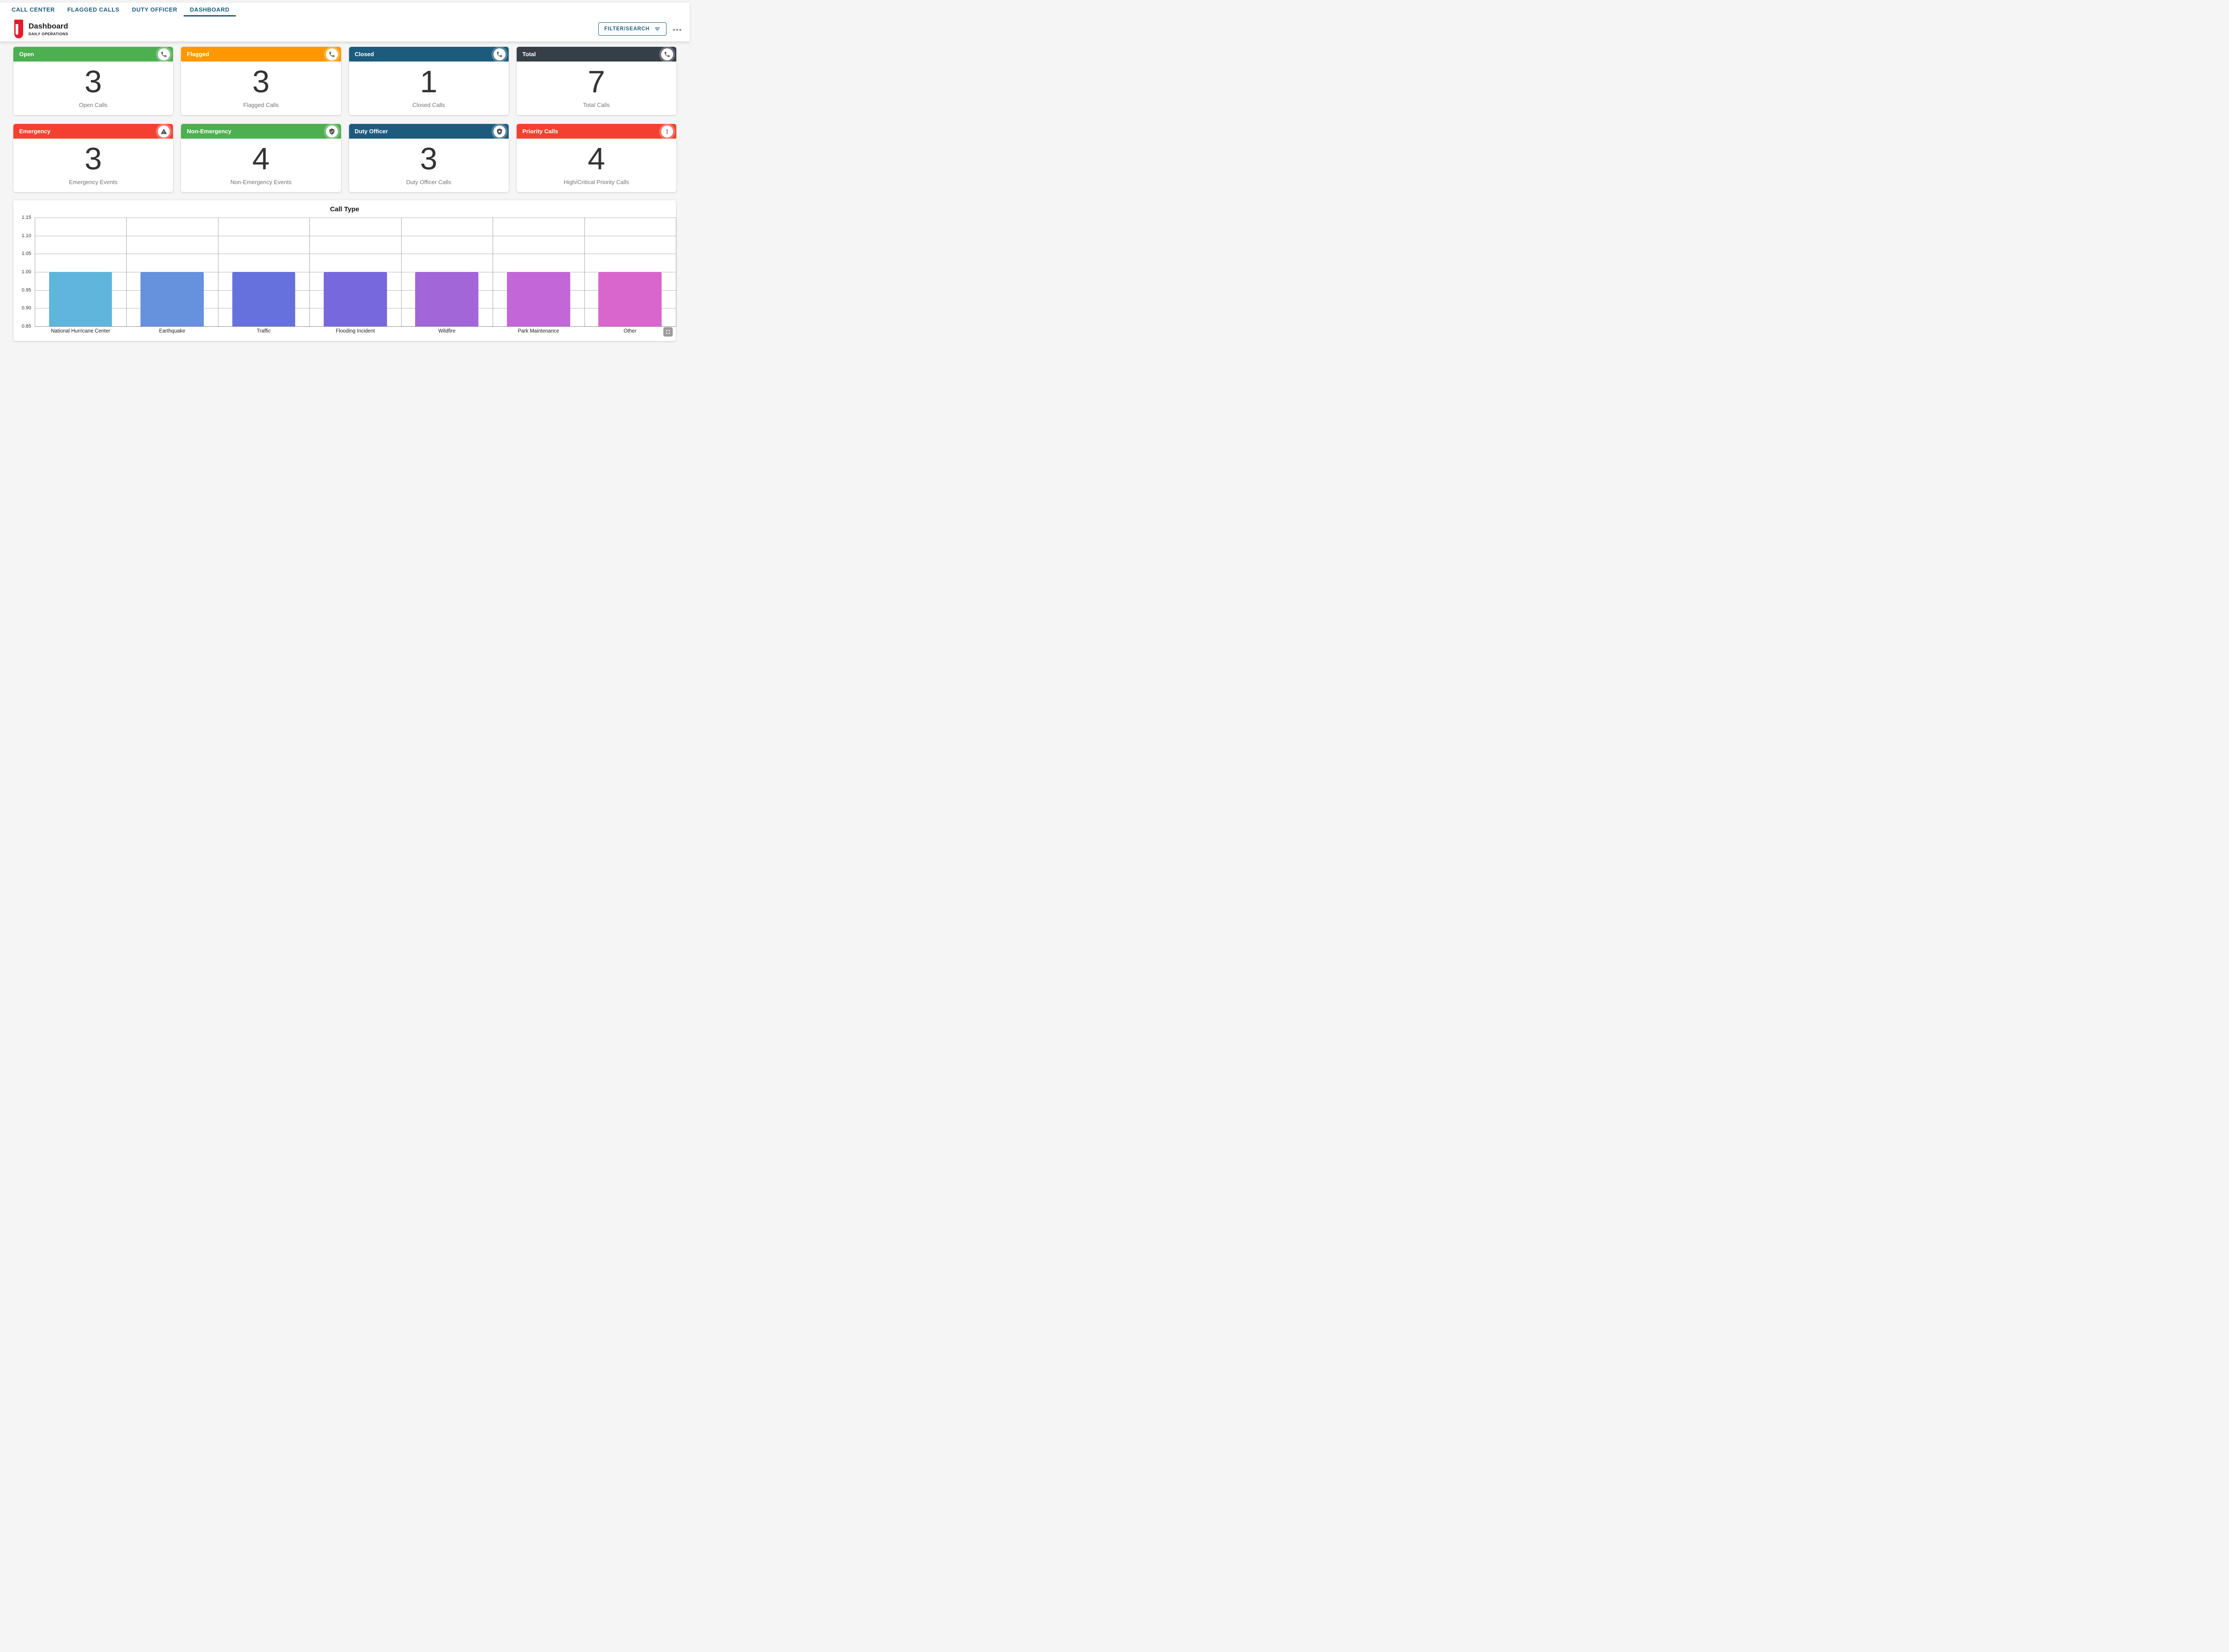  I want to click on y-axis-tick-label: 0.85, so click(26, 326).